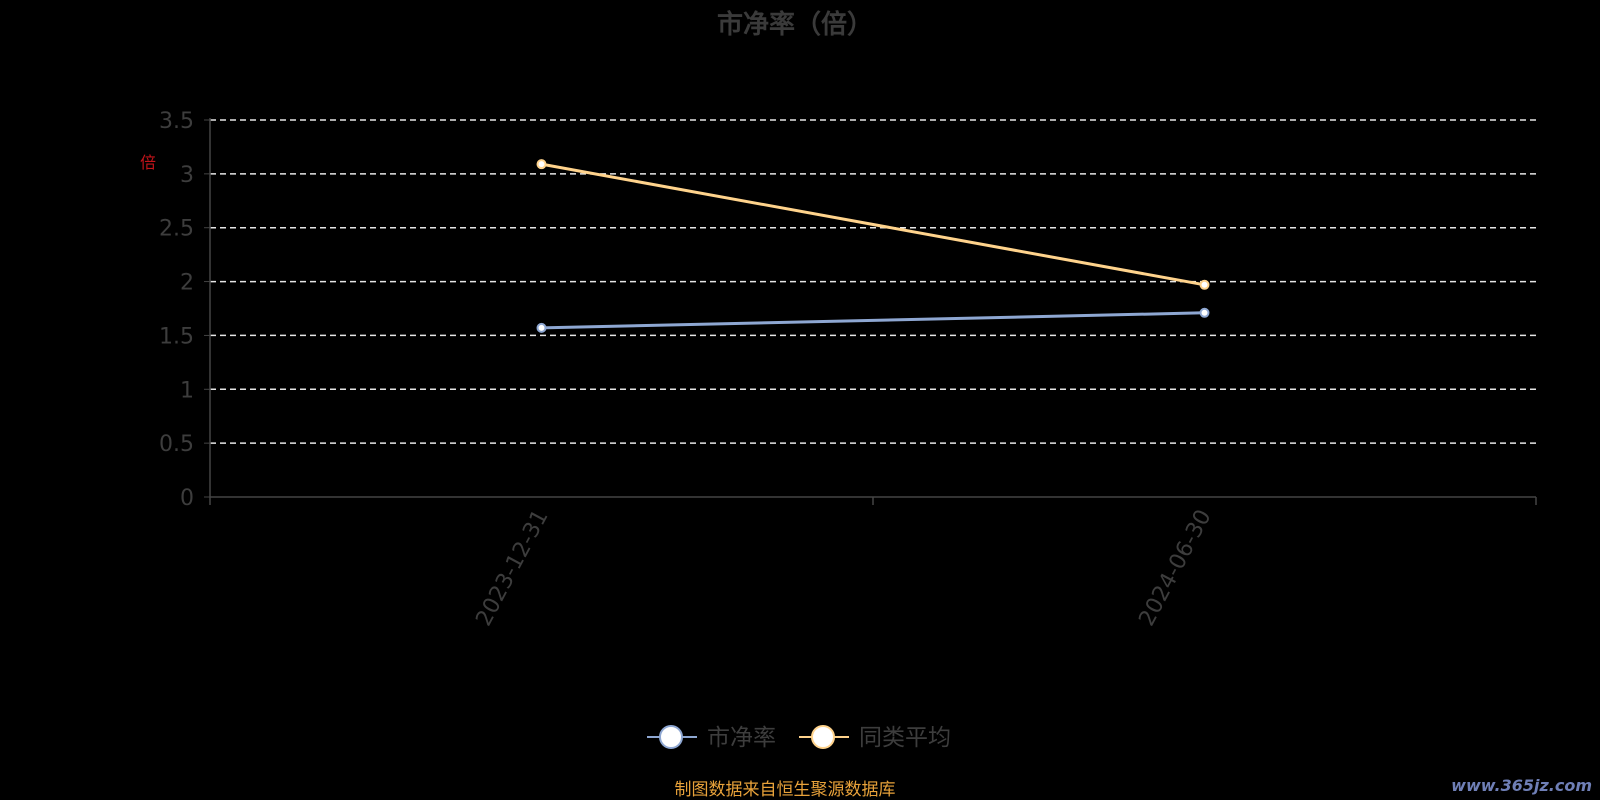 The width and height of the screenshot is (1600, 800). What do you see at coordinates (187, 390) in the screenshot?
I see `y-tick-label: 1` at bounding box center [187, 390].